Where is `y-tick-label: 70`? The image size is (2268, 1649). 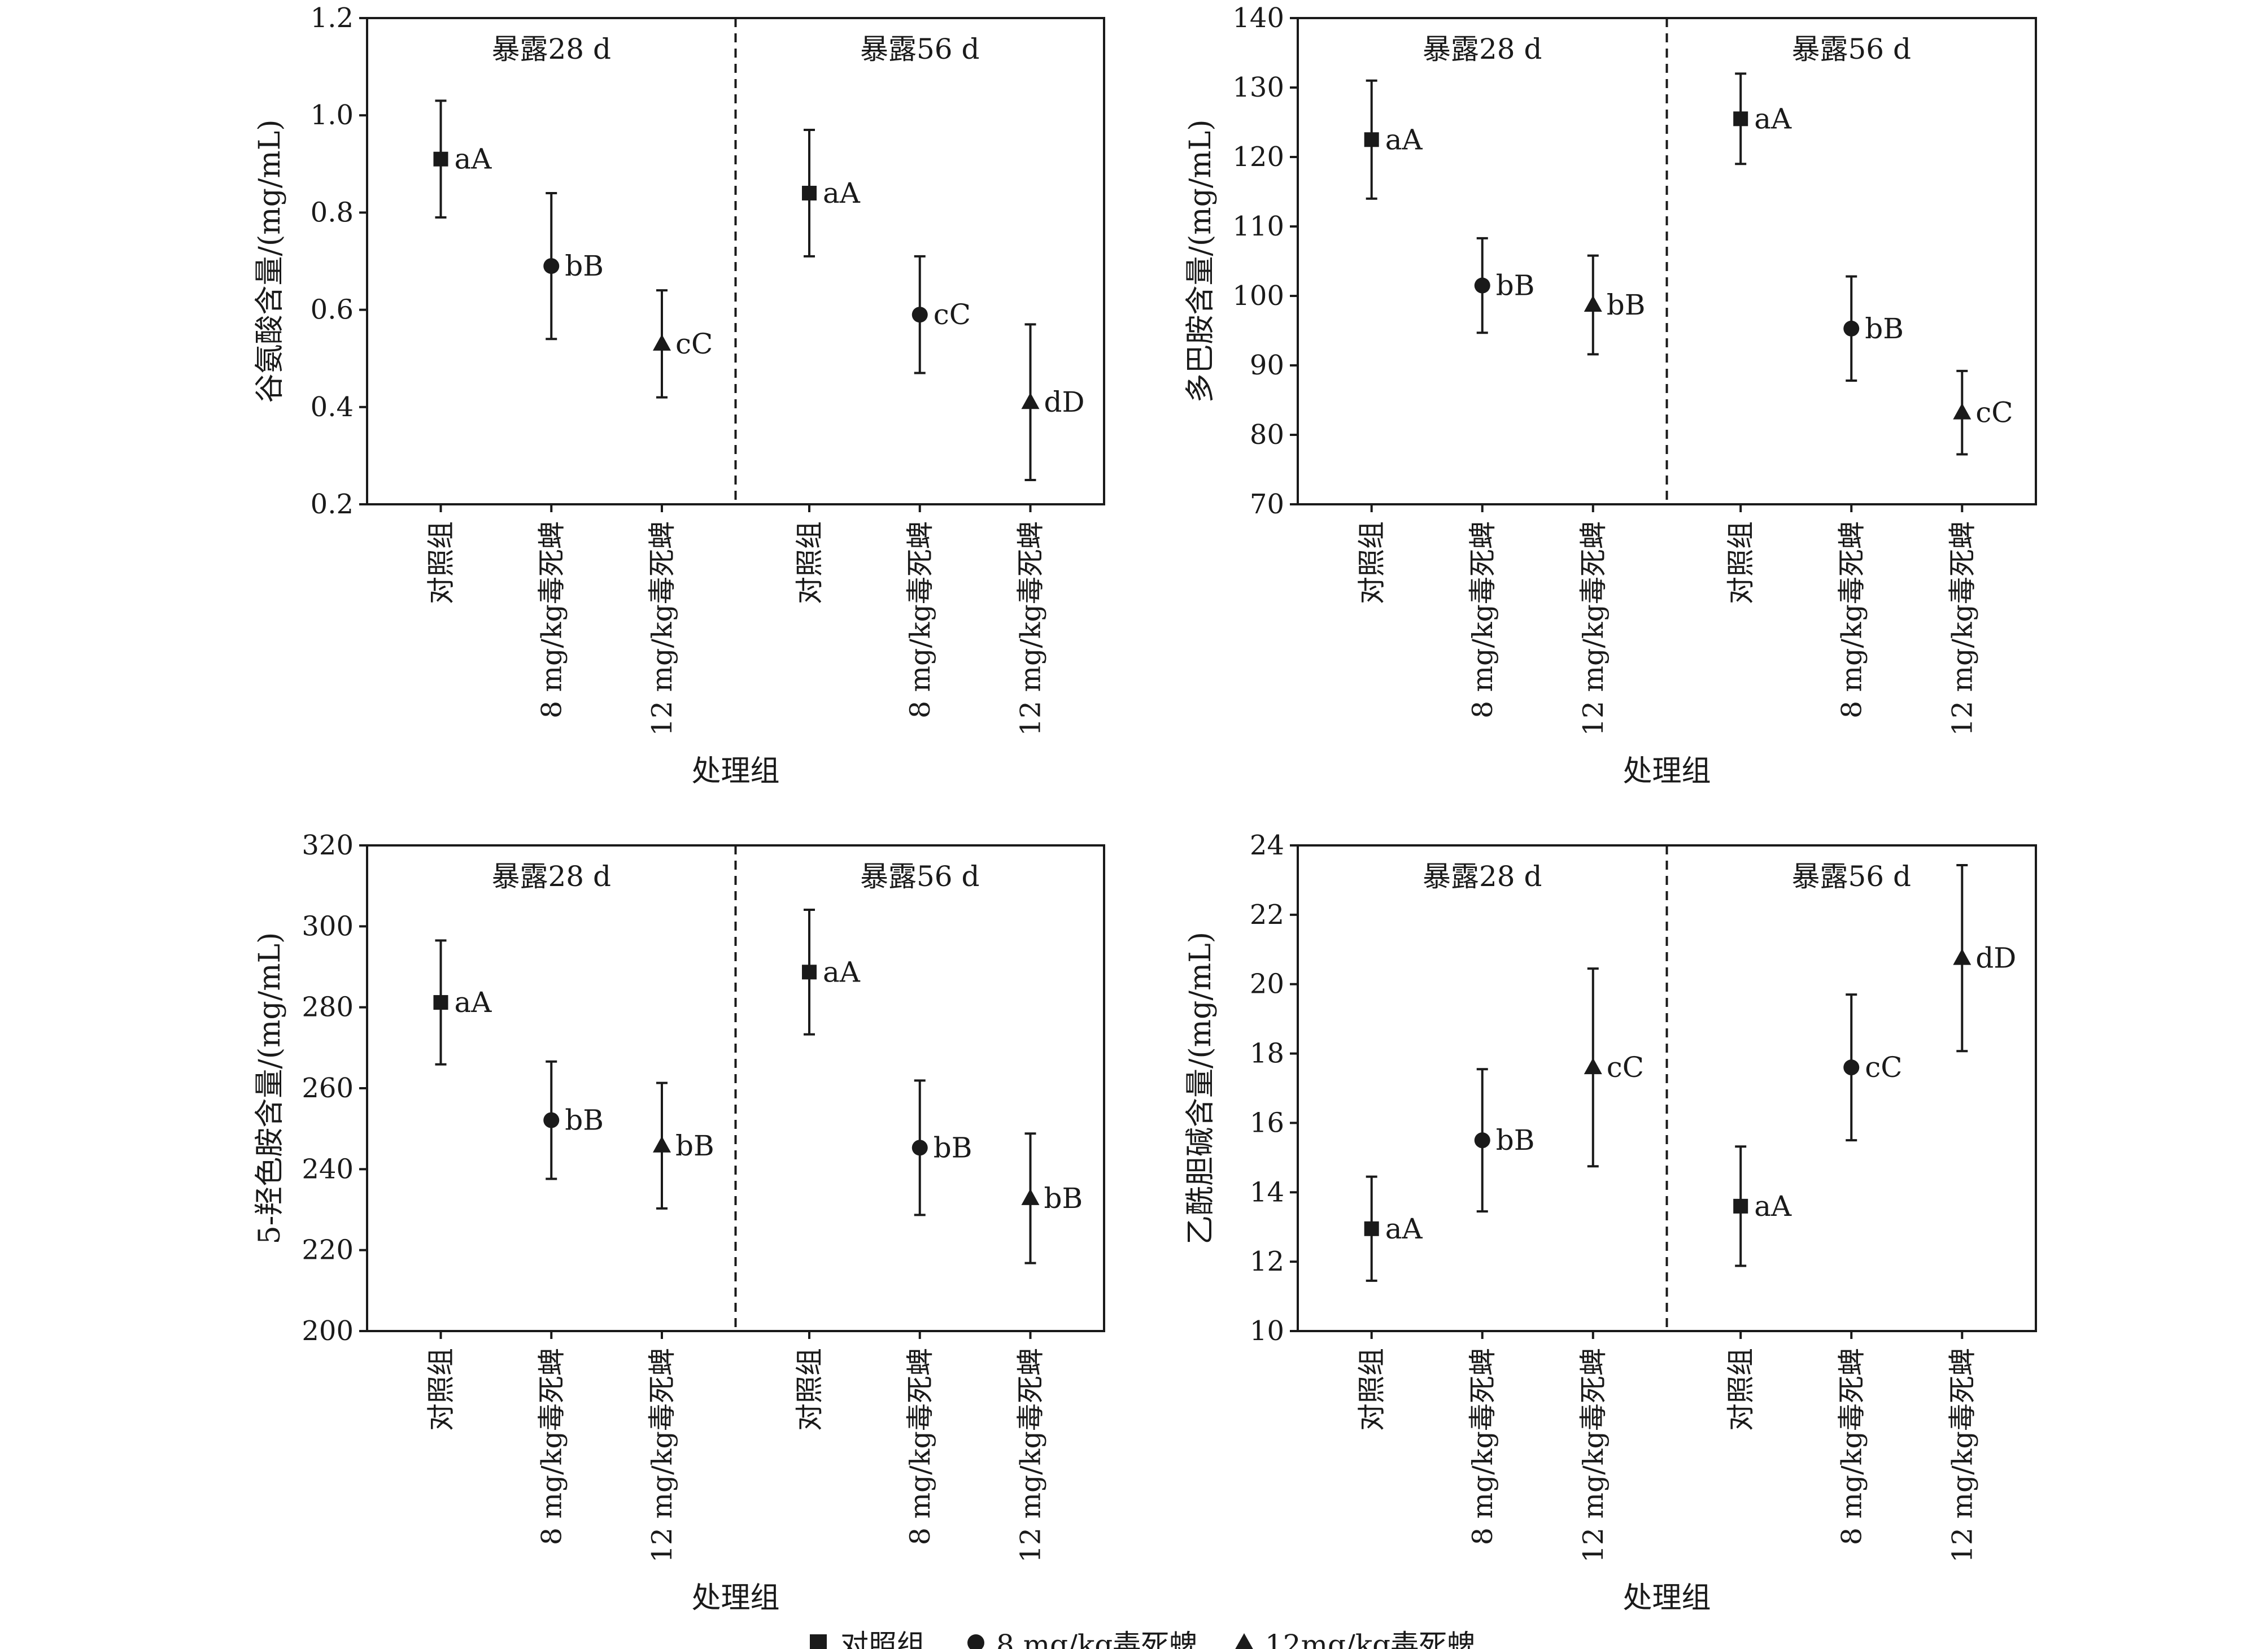 y-tick-label: 70 is located at coordinates (1267, 504).